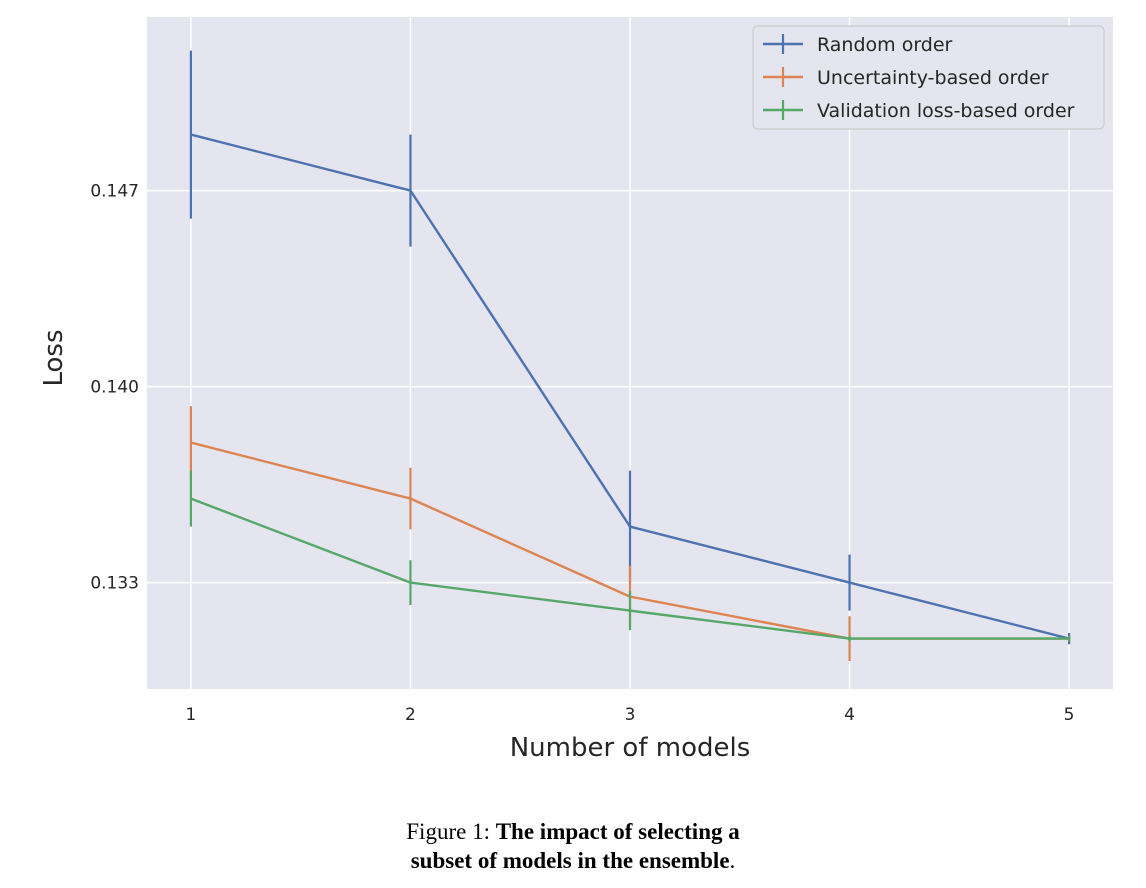  What do you see at coordinates (630, 748) in the screenshot?
I see `x-axis-label: Number of models` at bounding box center [630, 748].